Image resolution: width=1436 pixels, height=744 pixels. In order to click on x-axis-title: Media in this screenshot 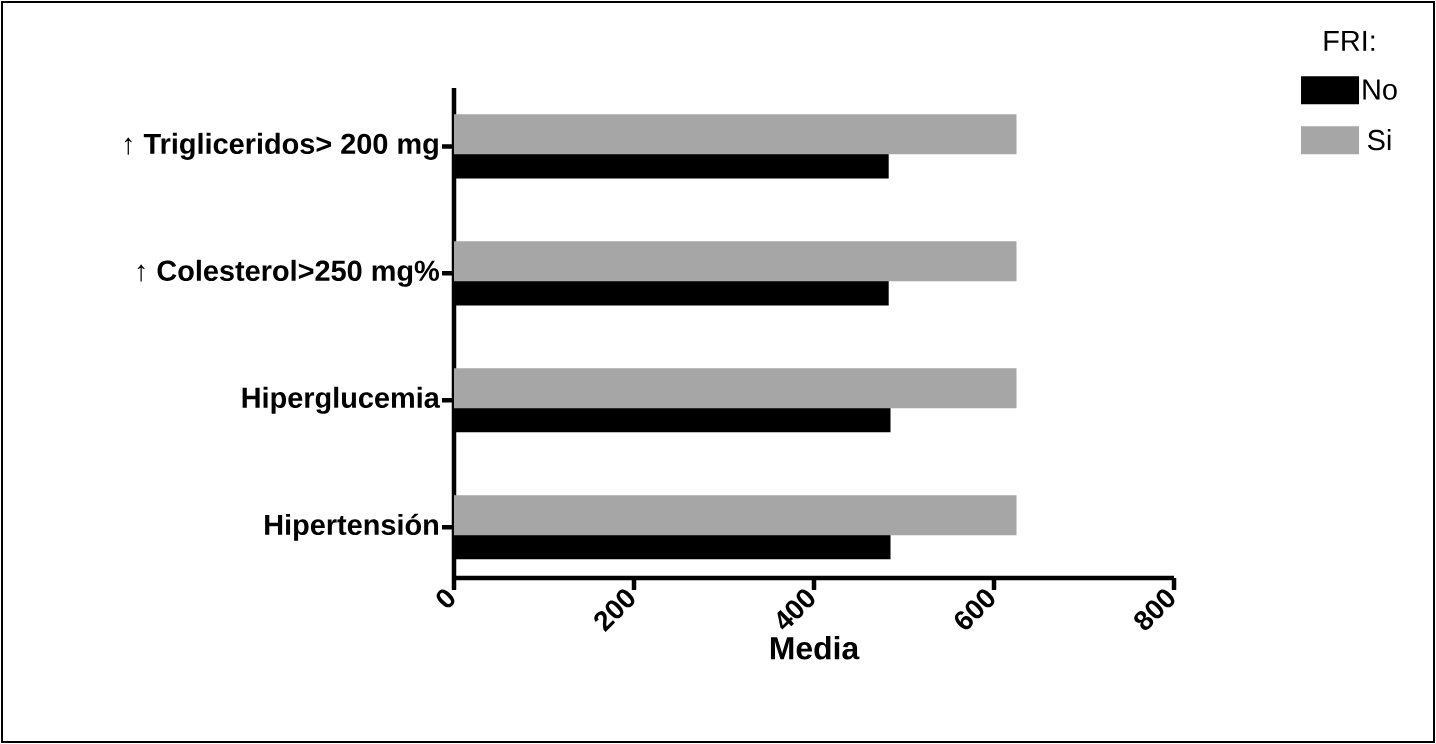, I will do `click(815, 648)`.